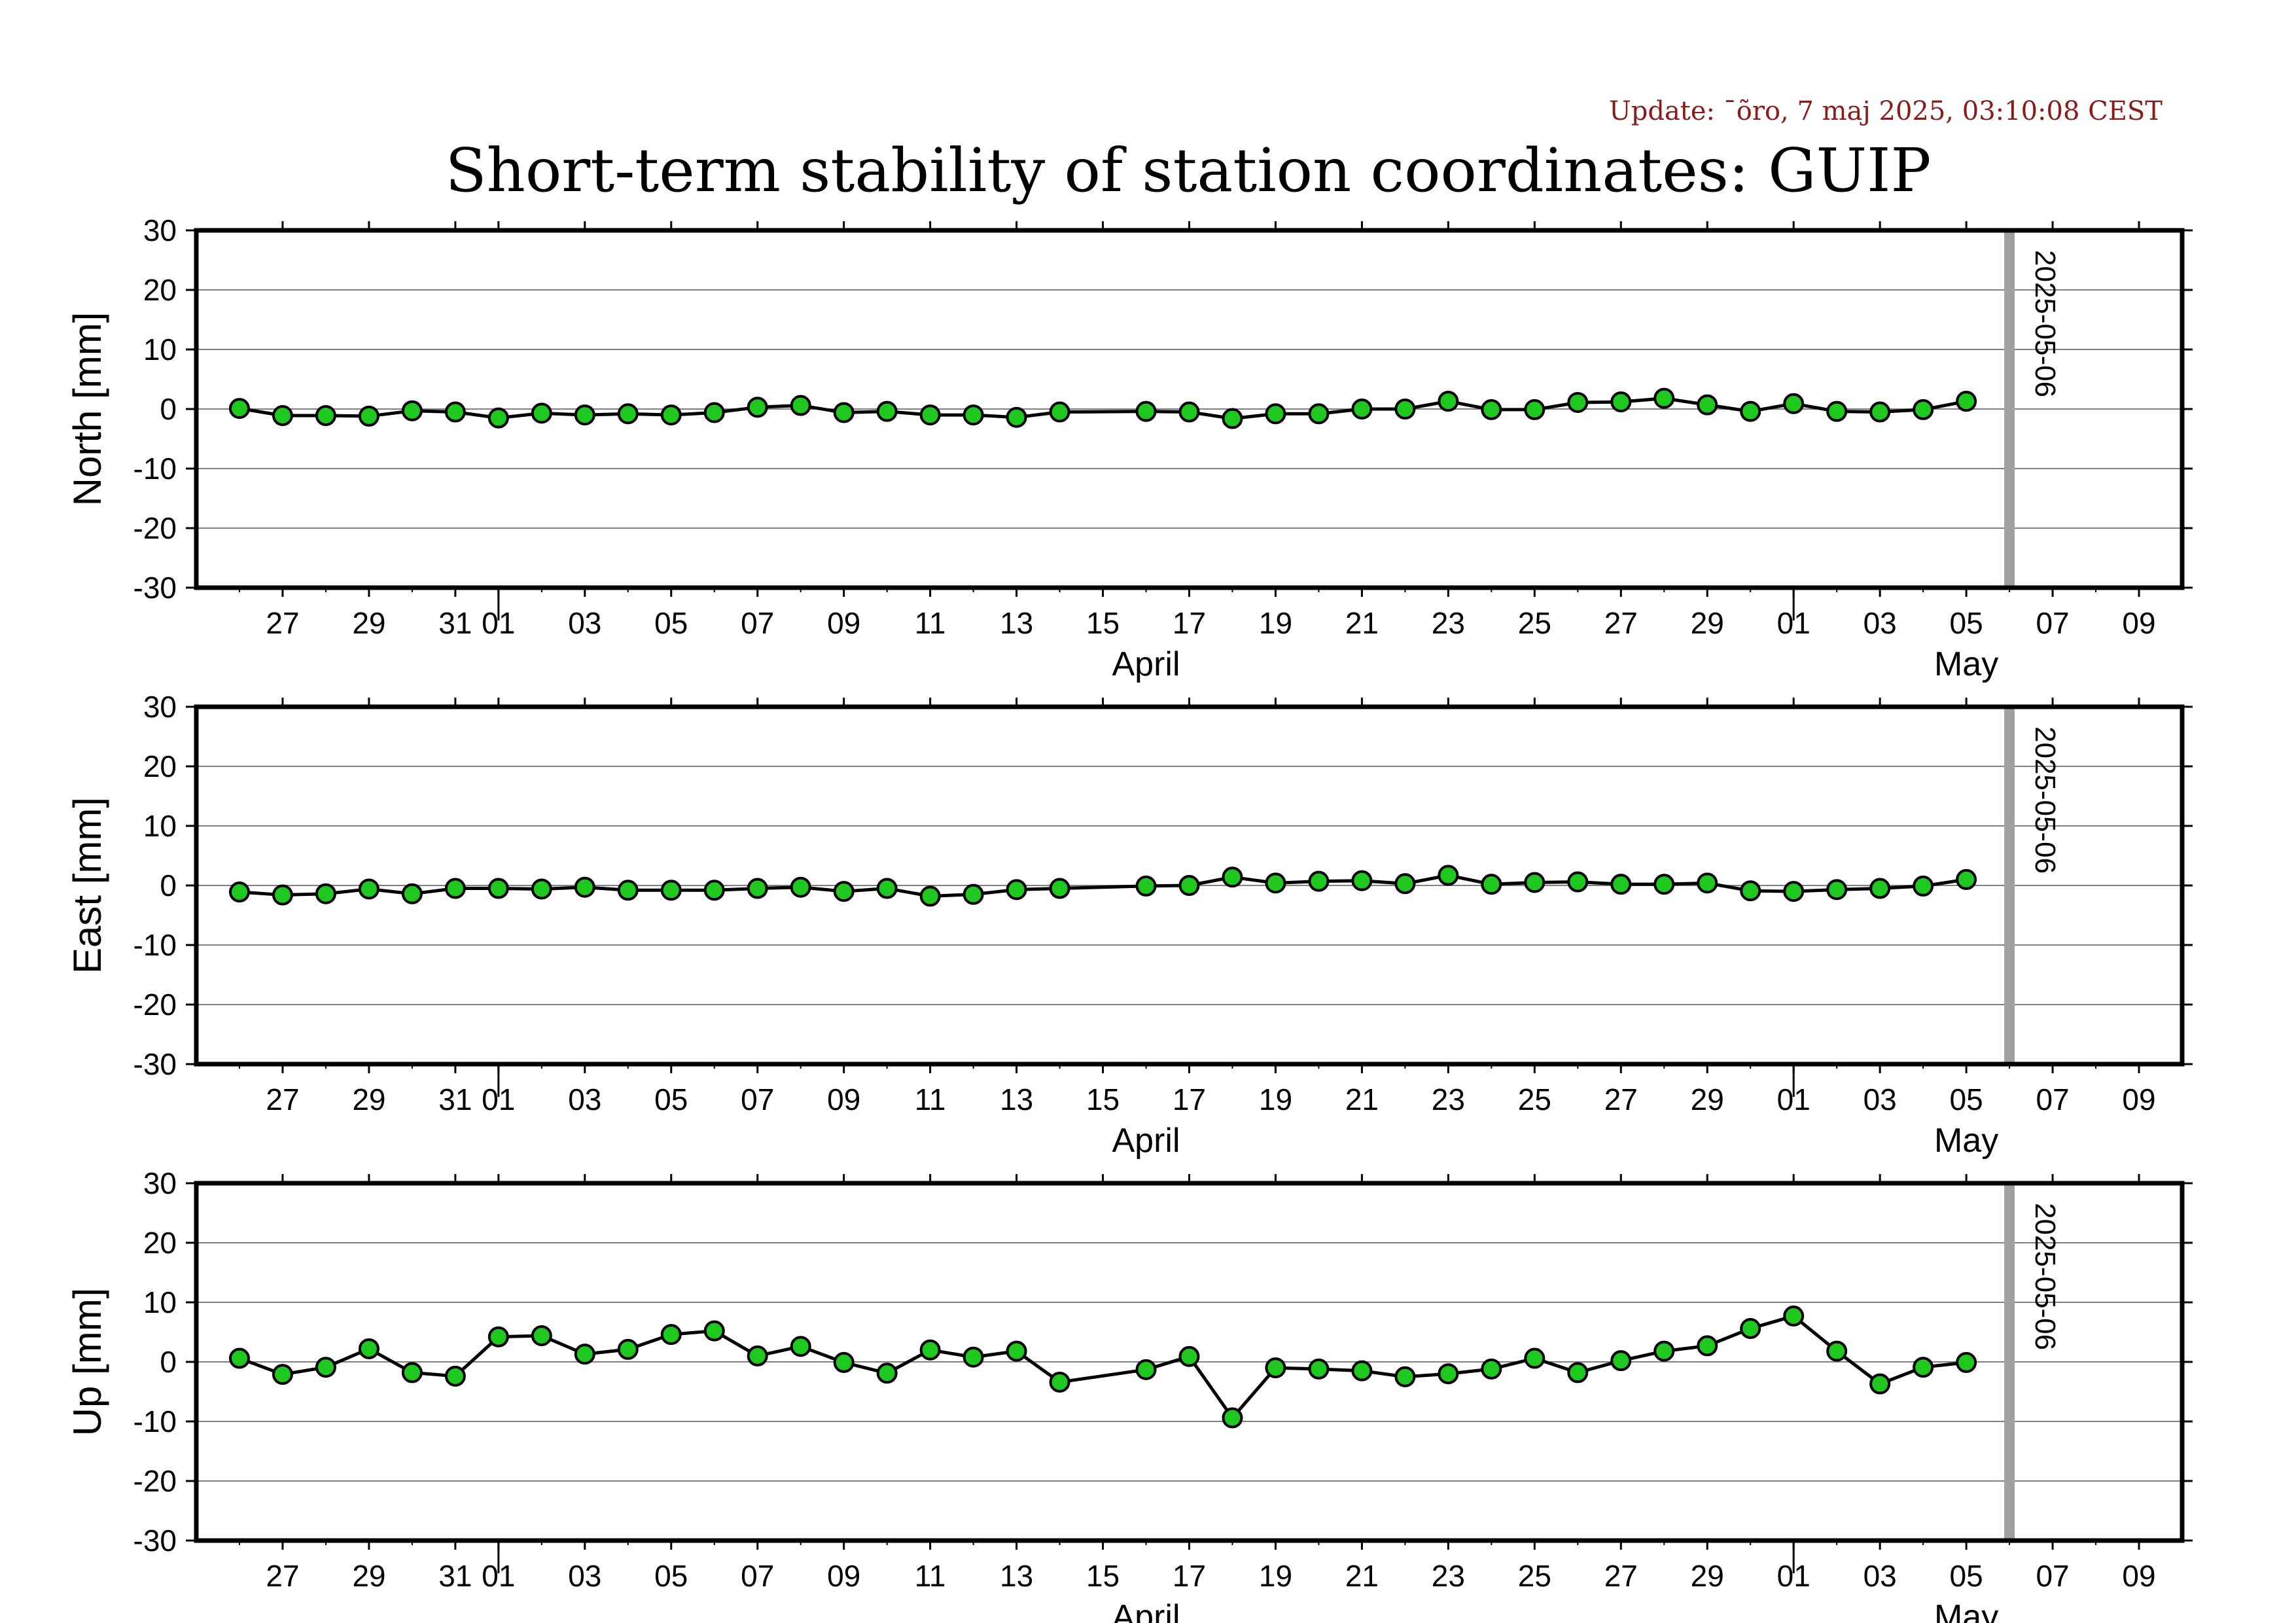  I want to click on y-tick-label: 10, so click(160, 1302).